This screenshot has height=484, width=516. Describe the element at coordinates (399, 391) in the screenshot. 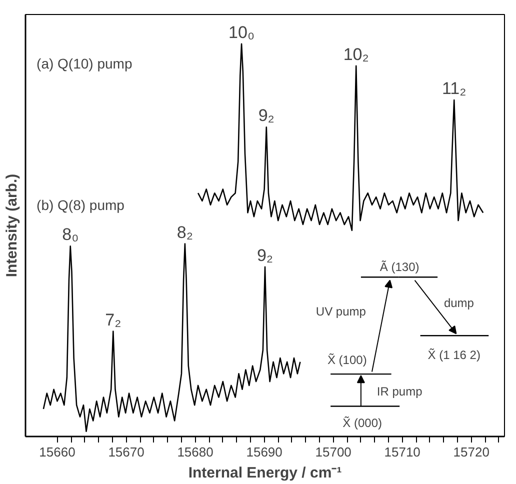

I see `annotation: IR pump` at that location.